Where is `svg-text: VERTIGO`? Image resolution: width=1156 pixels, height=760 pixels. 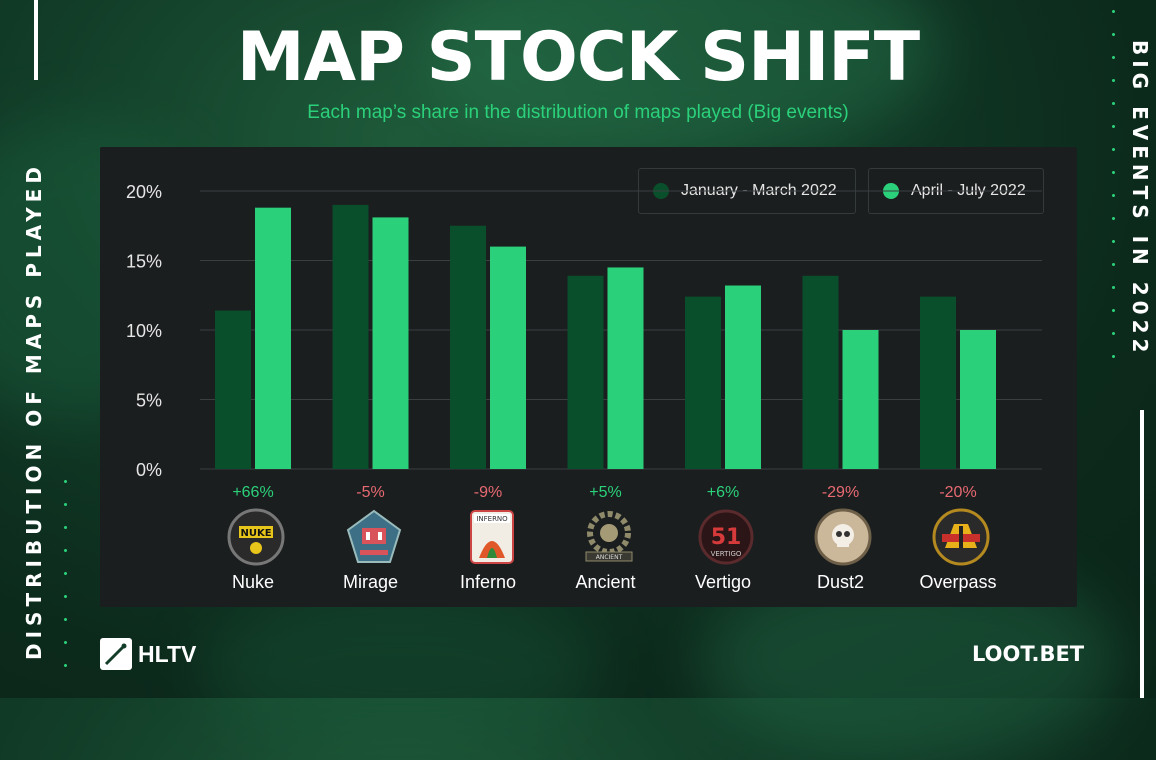
svg-text: VERTIGO is located at coordinates (726, 554).